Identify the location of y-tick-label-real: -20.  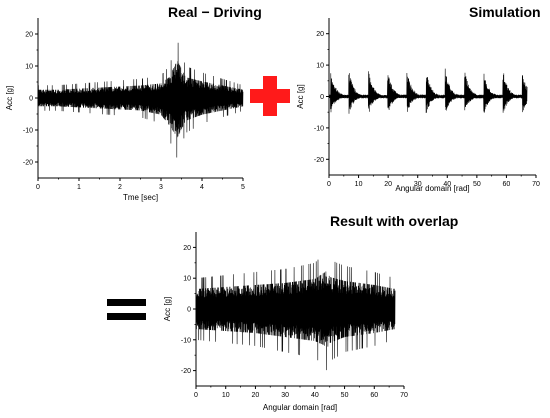
(28, 163).